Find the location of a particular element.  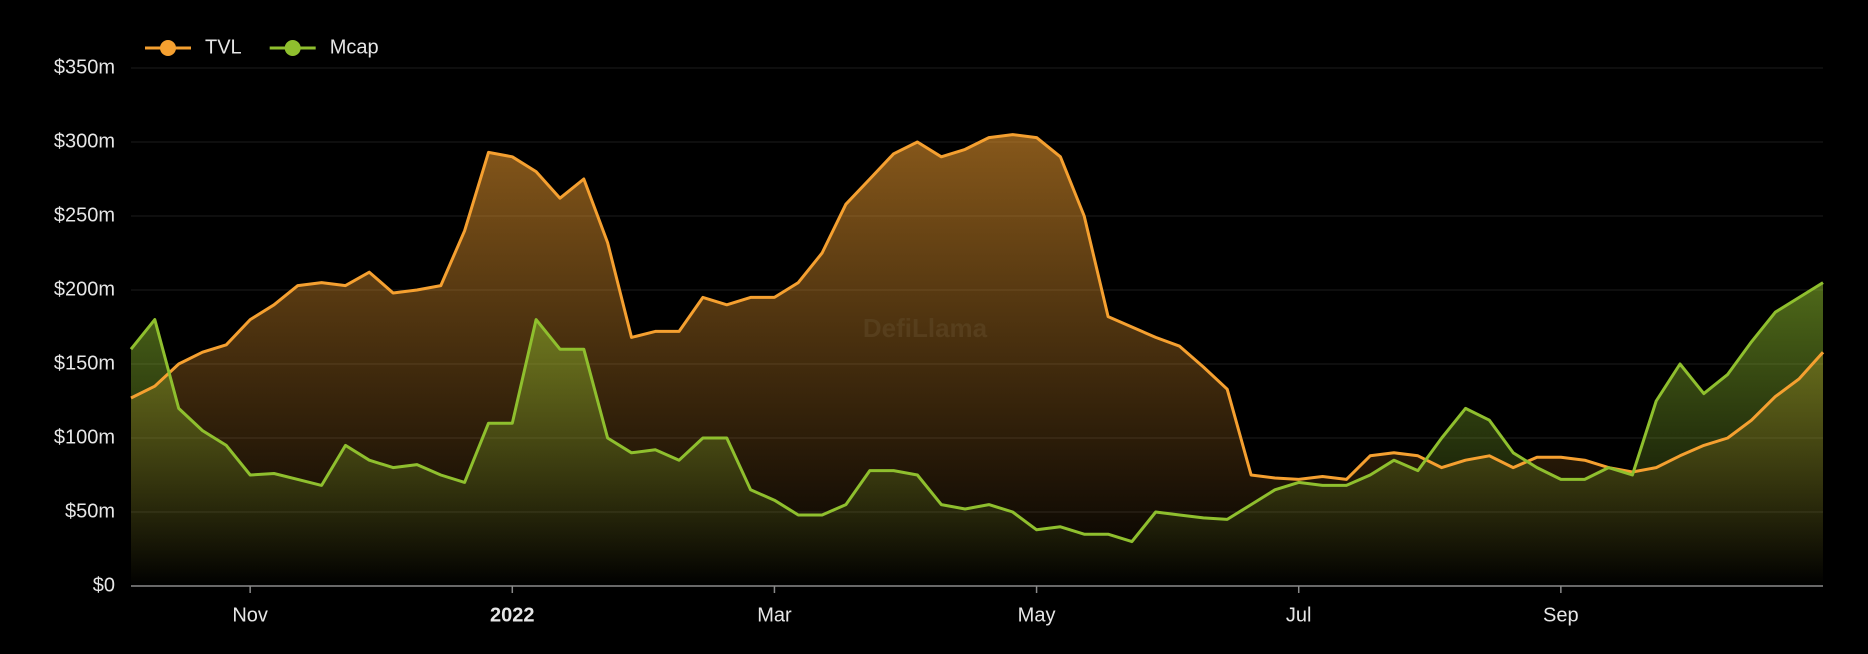

x-tick-label: Jul is located at coordinates (1299, 615).